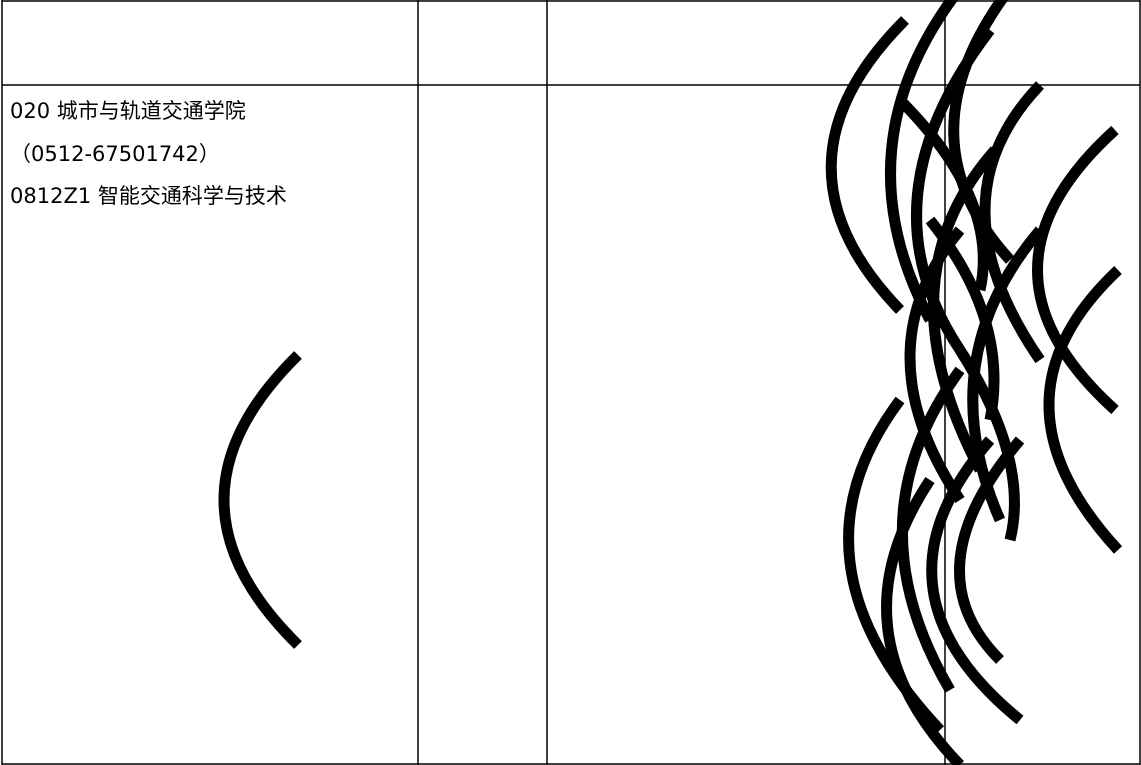  What do you see at coordinates (128, 111) in the screenshot?
I see `cell-line: 020 城市与轨道交通学院` at bounding box center [128, 111].